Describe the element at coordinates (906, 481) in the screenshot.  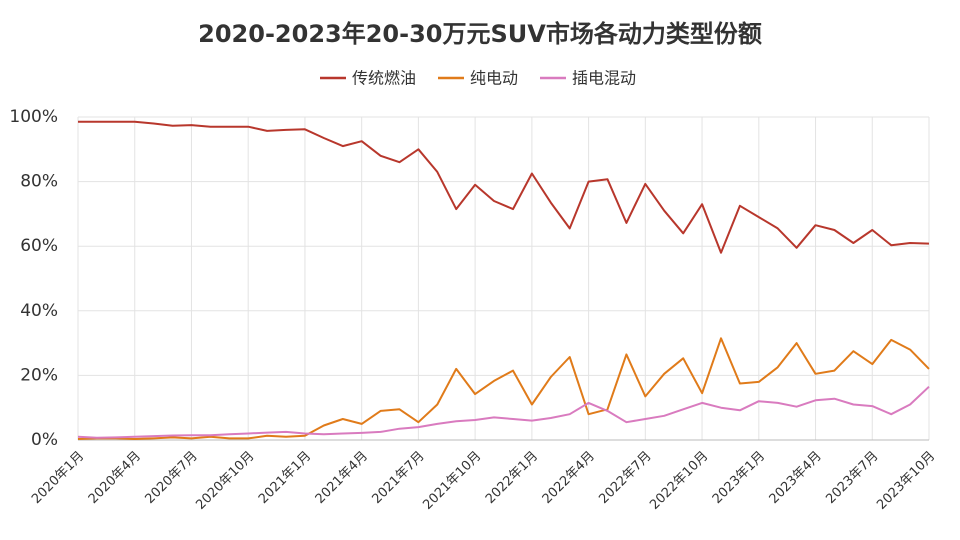
I see `x-tick-label: 2023年10月` at that location.